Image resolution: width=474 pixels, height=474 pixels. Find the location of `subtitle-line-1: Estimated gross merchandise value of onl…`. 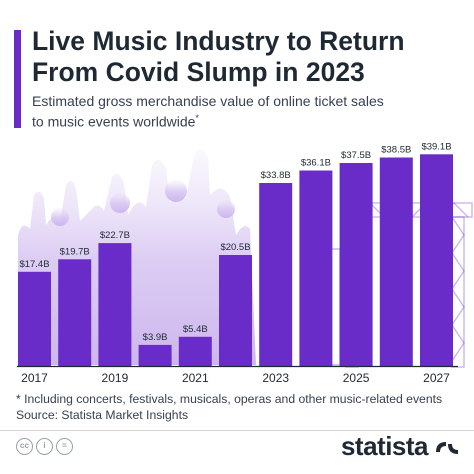

subtitle-line-1: Estimated gross merchandise value of onl… is located at coordinates (208, 101).